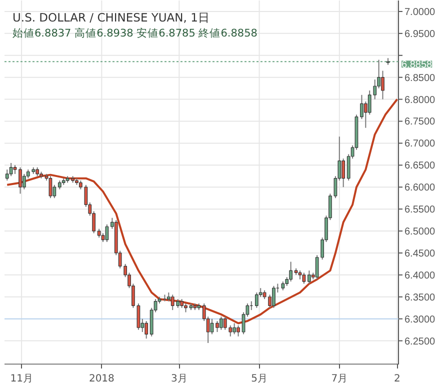 The height and width of the screenshot is (387, 439). What do you see at coordinates (21, 379) in the screenshot?
I see `x-tick-label: 11月` at bounding box center [21, 379].